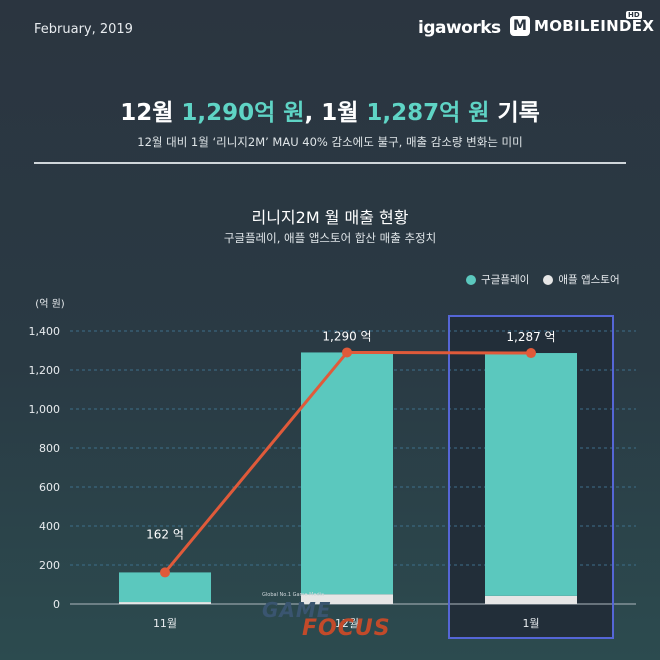 The image size is (660, 660). I want to click on y-tick-label: 1,200, so click(45, 370).